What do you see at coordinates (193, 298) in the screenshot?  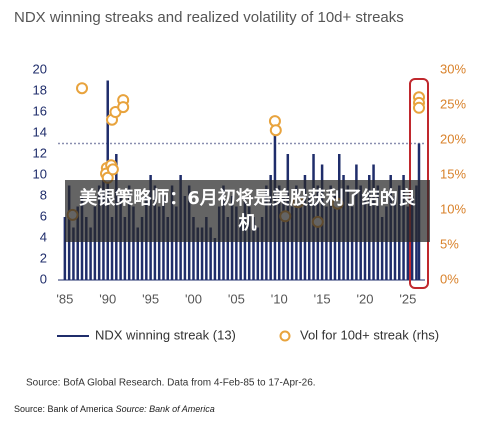 I see `x-tick-label: '00` at bounding box center [193, 298].